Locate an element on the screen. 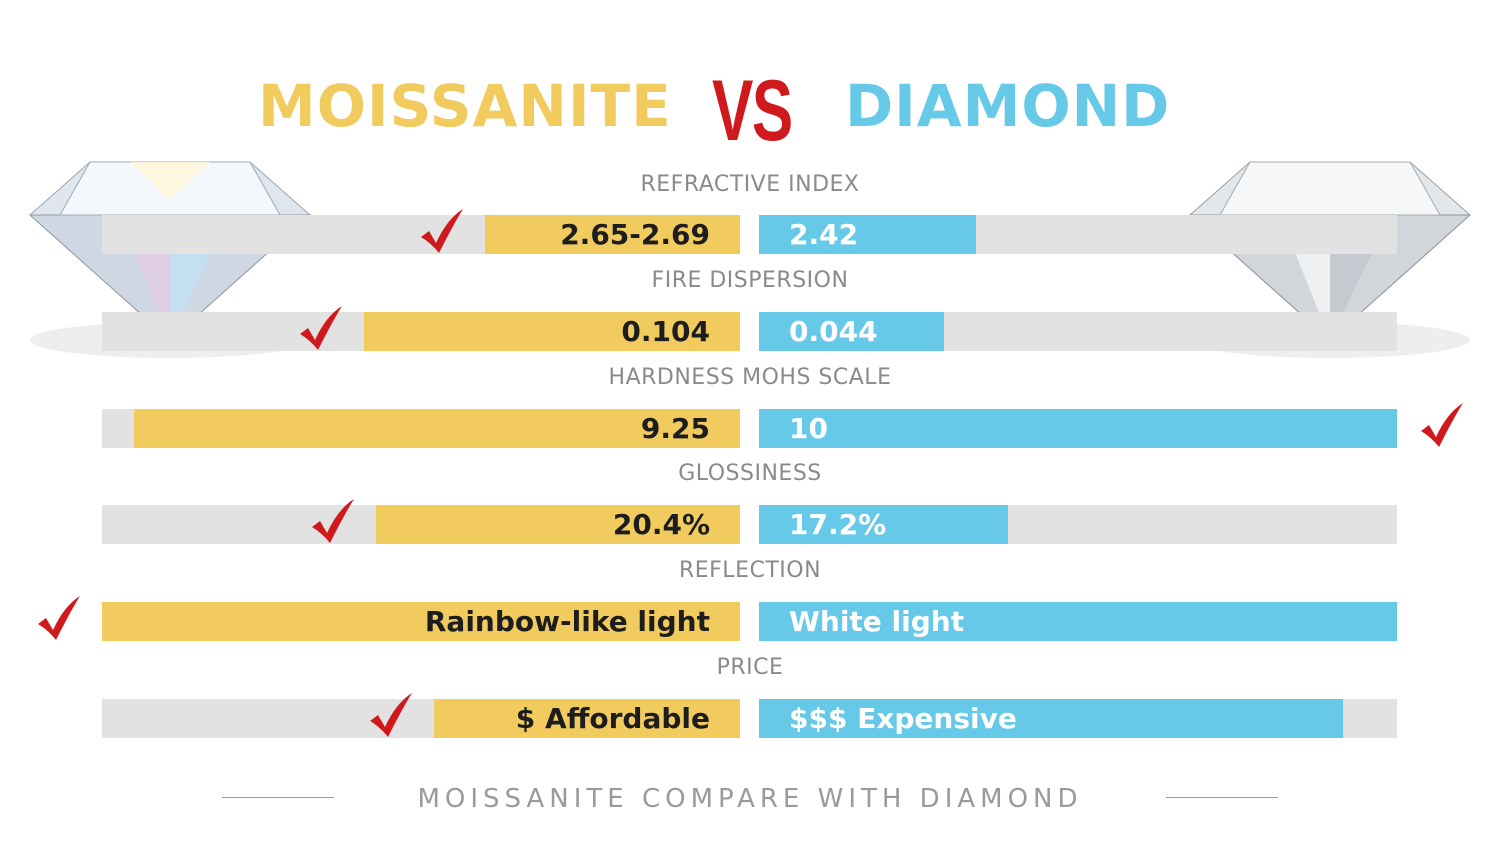 The width and height of the screenshot is (1500, 850). diamond-track: 2.42 is located at coordinates (1078, 234).